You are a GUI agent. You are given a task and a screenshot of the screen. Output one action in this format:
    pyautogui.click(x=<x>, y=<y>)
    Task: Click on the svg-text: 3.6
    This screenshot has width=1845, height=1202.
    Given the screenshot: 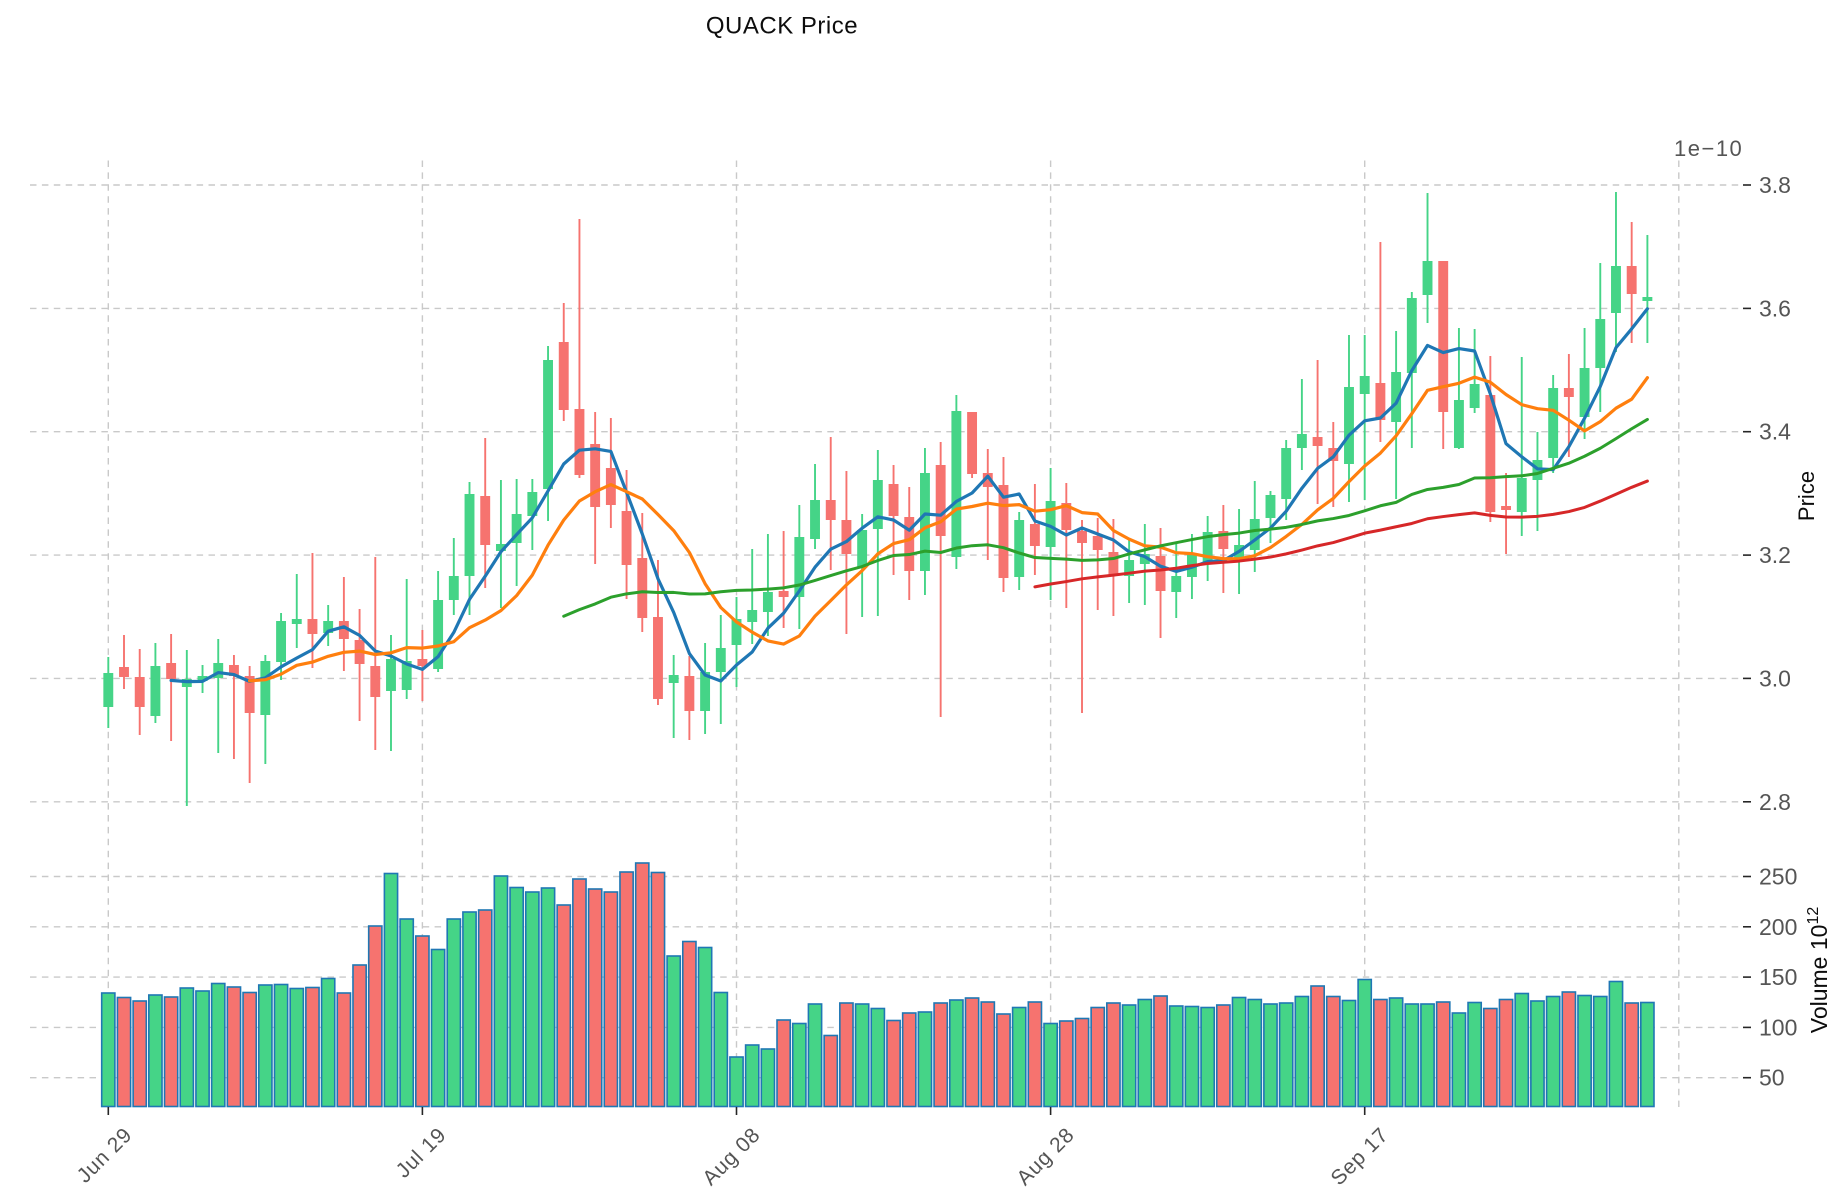 What is the action you would take?
    pyautogui.click(x=1775, y=308)
    